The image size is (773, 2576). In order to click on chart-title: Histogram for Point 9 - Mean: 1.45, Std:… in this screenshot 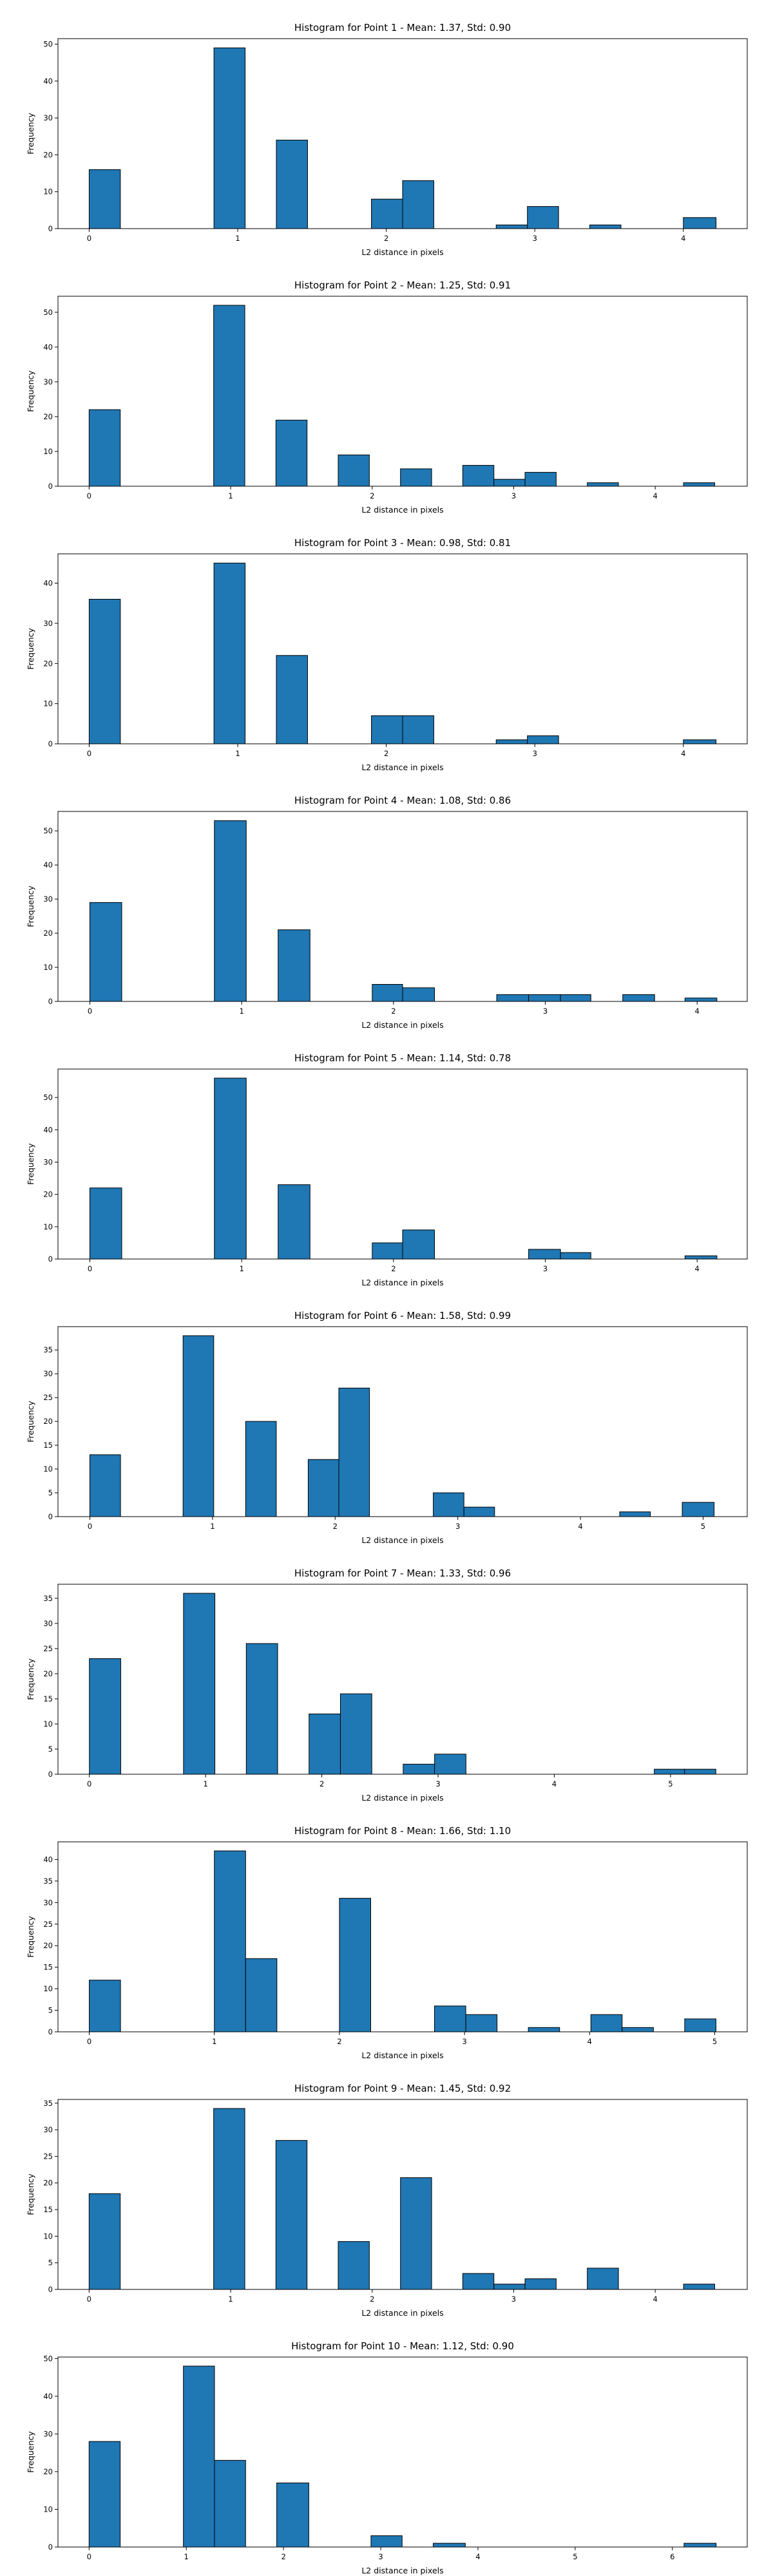, I will do `click(402, 2088)`.